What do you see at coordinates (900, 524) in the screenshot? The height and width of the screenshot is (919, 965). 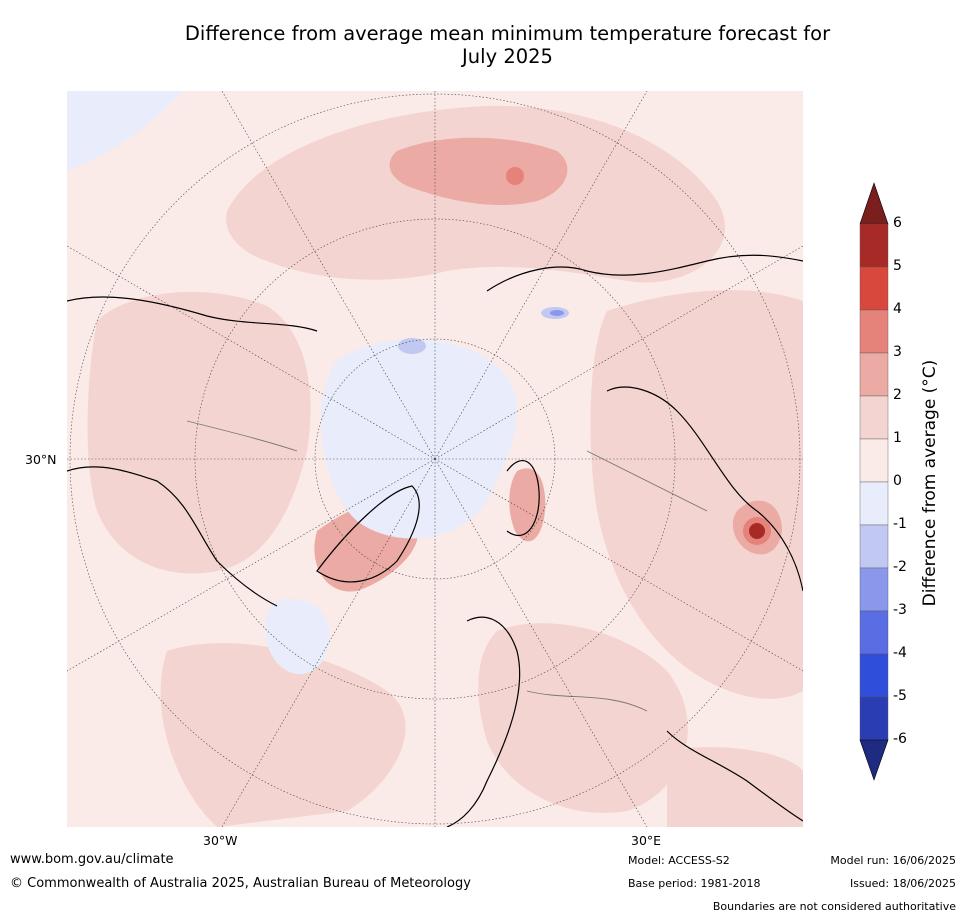 I see `colorbar-tick-label: -1` at bounding box center [900, 524].